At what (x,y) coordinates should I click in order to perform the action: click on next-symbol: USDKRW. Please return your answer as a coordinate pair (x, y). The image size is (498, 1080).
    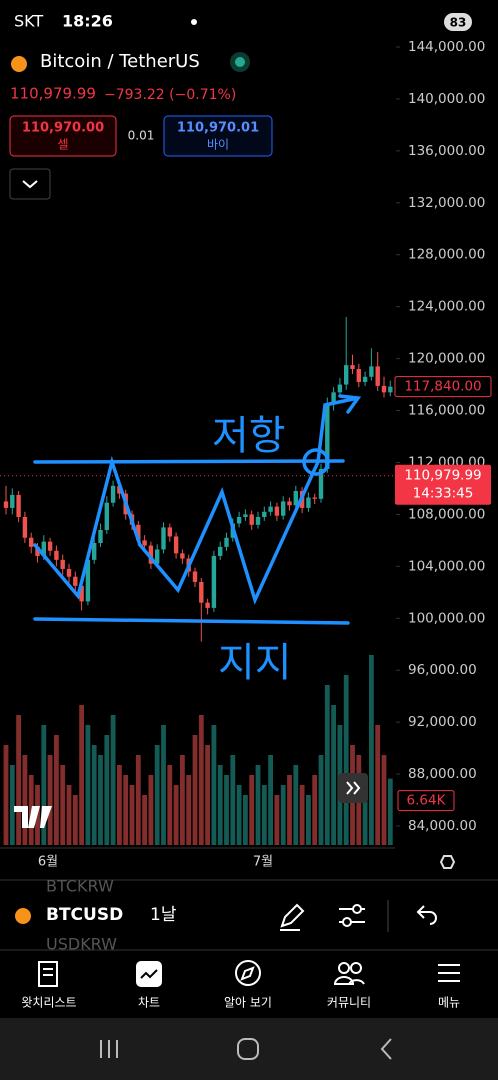
    Looking at the image, I should click on (81, 944).